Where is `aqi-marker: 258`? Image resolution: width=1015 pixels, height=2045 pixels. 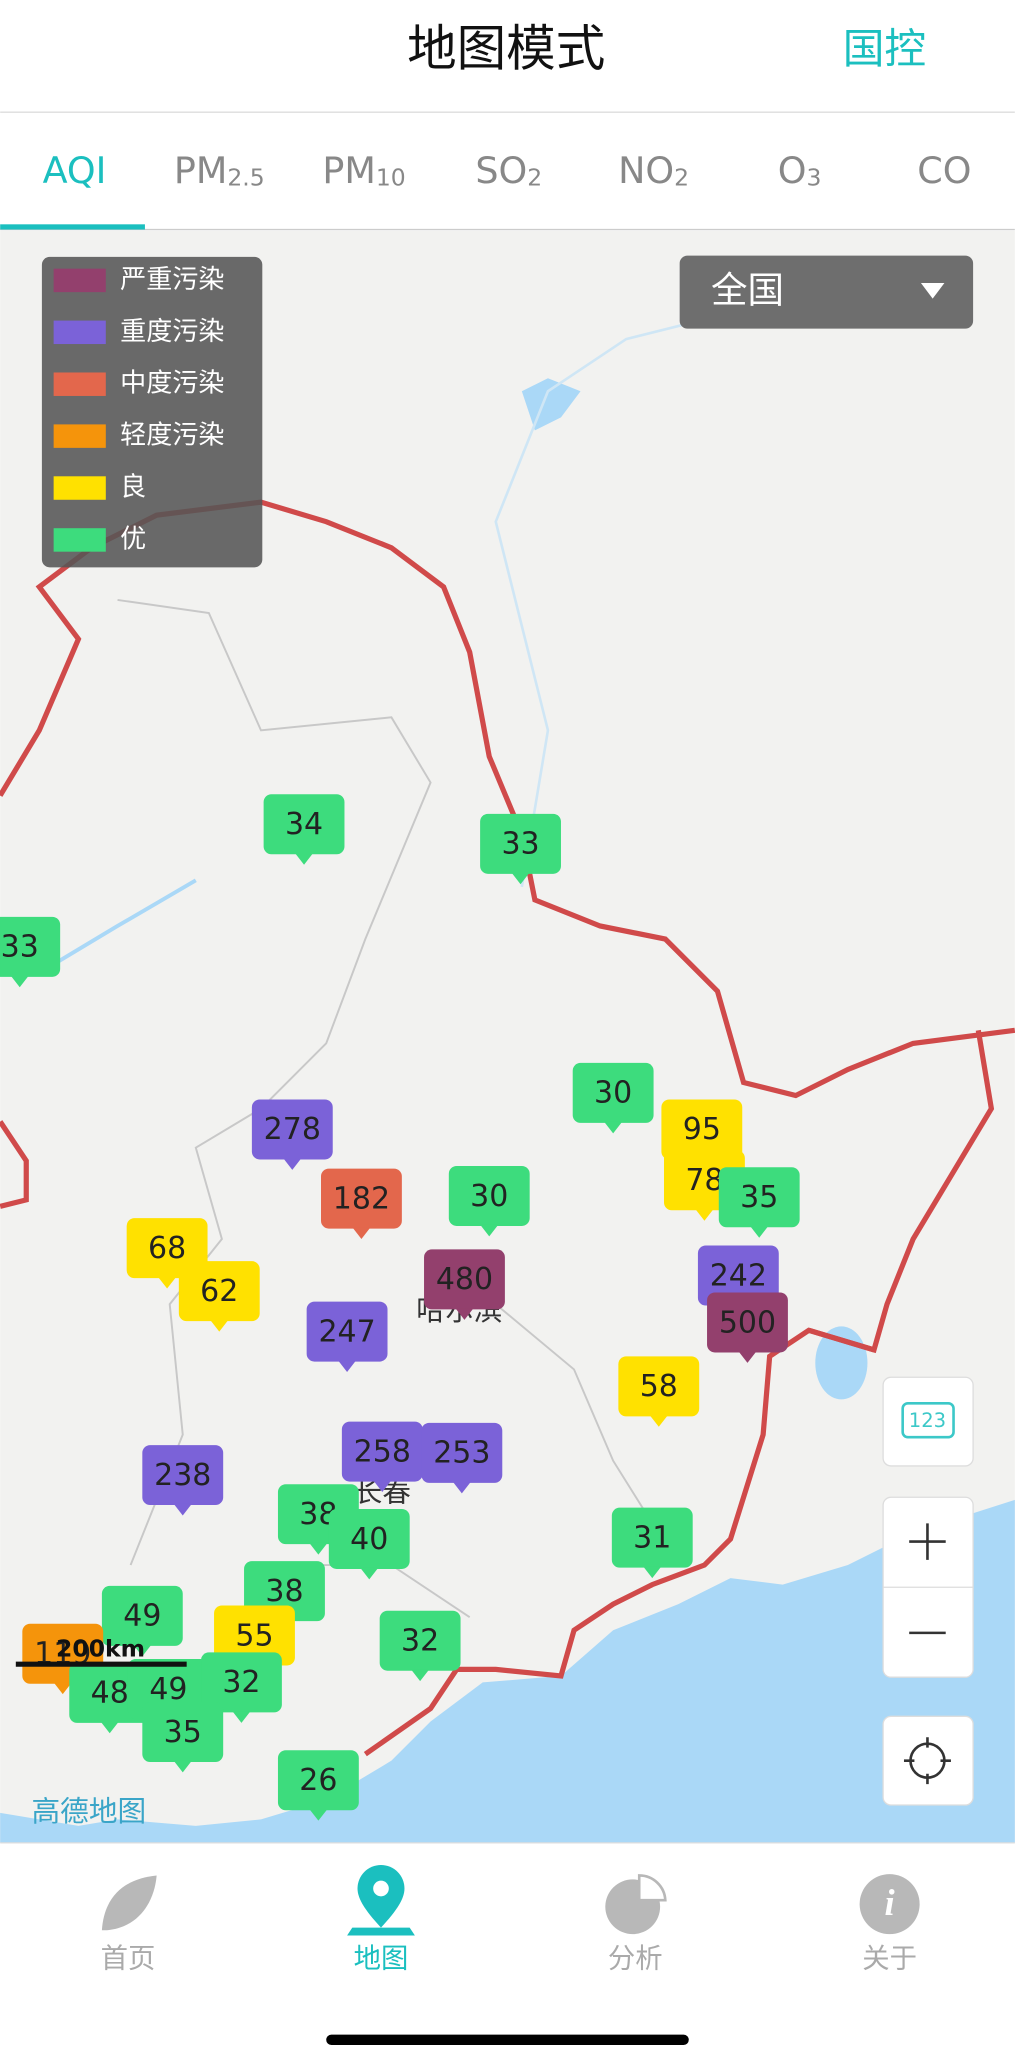 aqi-marker: 258 is located at coordinates (382, 1457).